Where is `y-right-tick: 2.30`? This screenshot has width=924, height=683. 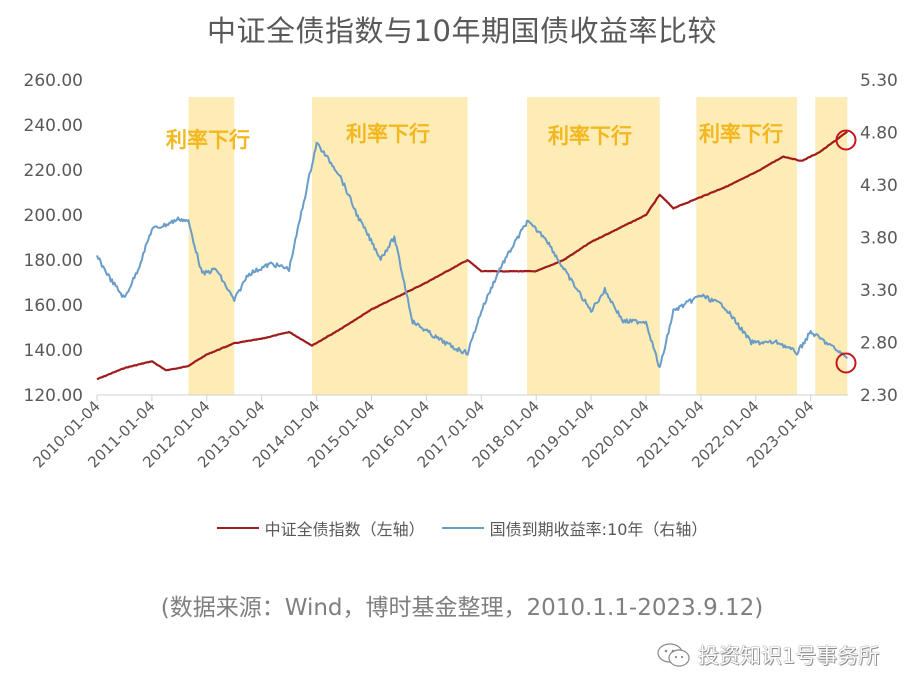
y-right-tick: 2.30 is located at coordinates (879, 396).